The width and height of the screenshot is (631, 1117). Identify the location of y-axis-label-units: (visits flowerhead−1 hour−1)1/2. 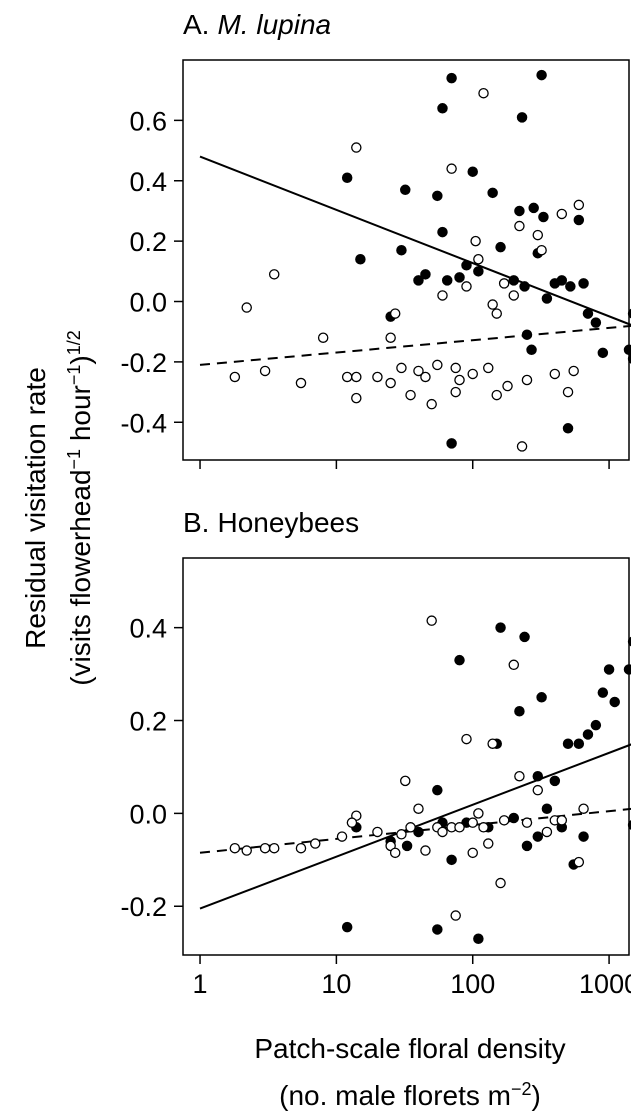
(80, 508).